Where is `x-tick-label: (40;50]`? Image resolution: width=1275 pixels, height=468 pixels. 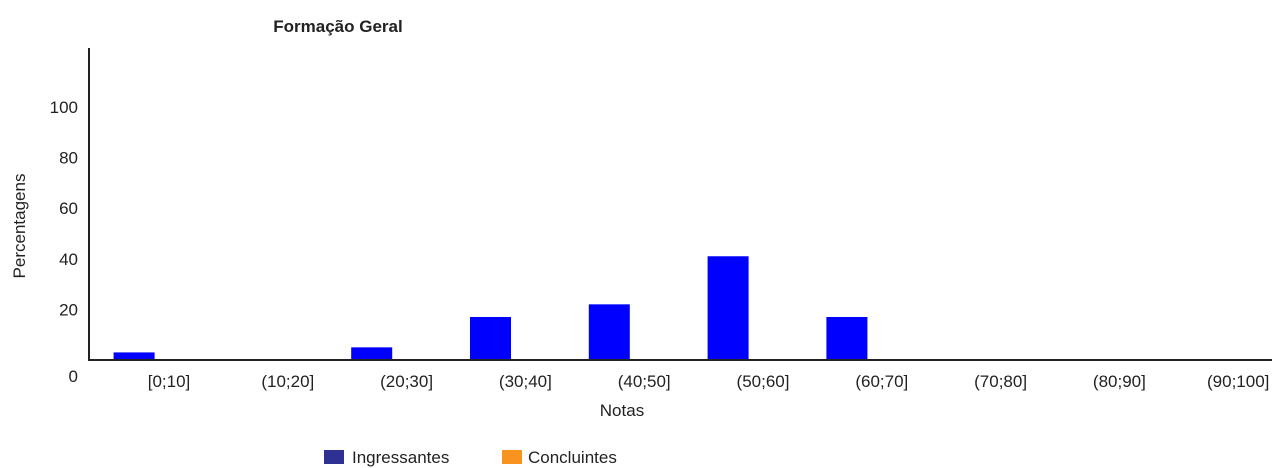 x-tick-label: (40;50] is located at coordinates (644, 381).